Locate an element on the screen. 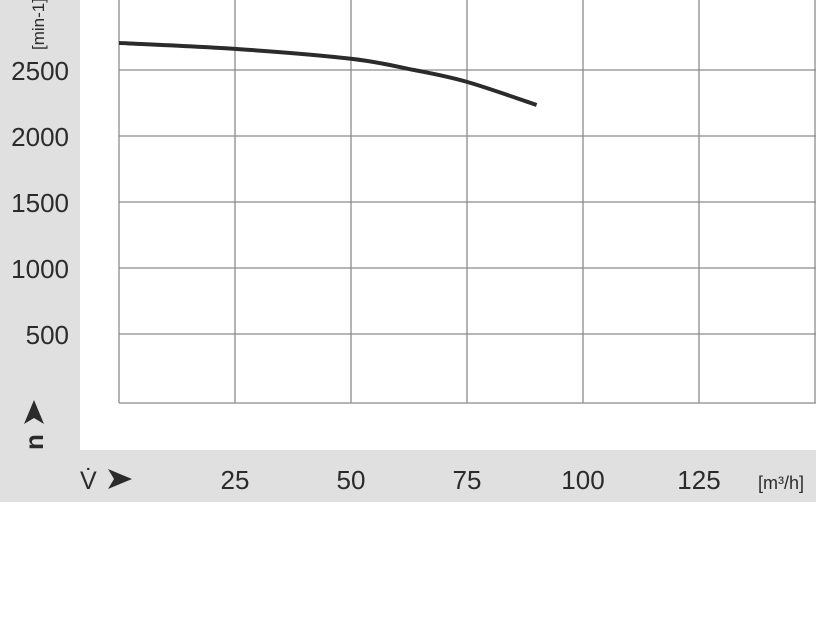 The height and width of the screenshot is (624, 816). x-axis-label: V̇ is located at coordinates (106, 480).